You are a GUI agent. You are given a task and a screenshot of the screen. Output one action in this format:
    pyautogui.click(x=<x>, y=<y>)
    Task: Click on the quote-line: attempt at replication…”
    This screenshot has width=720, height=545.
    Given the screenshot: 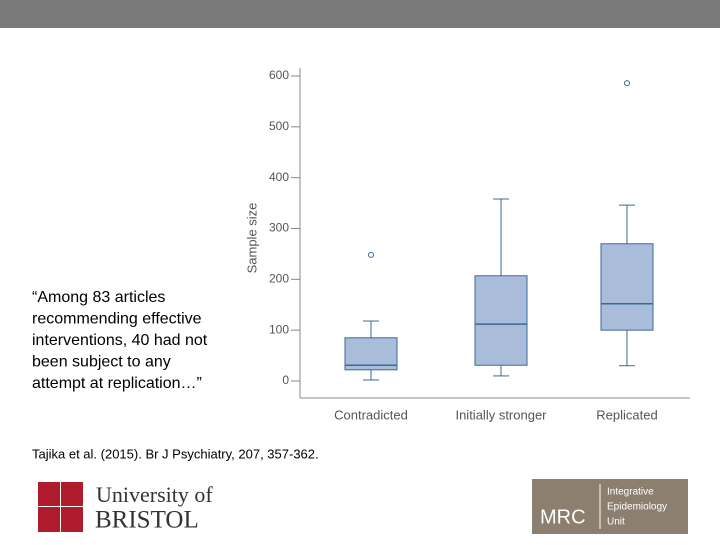 What is the action you would take?
    pyautogui.click(x=117, y=383)
    